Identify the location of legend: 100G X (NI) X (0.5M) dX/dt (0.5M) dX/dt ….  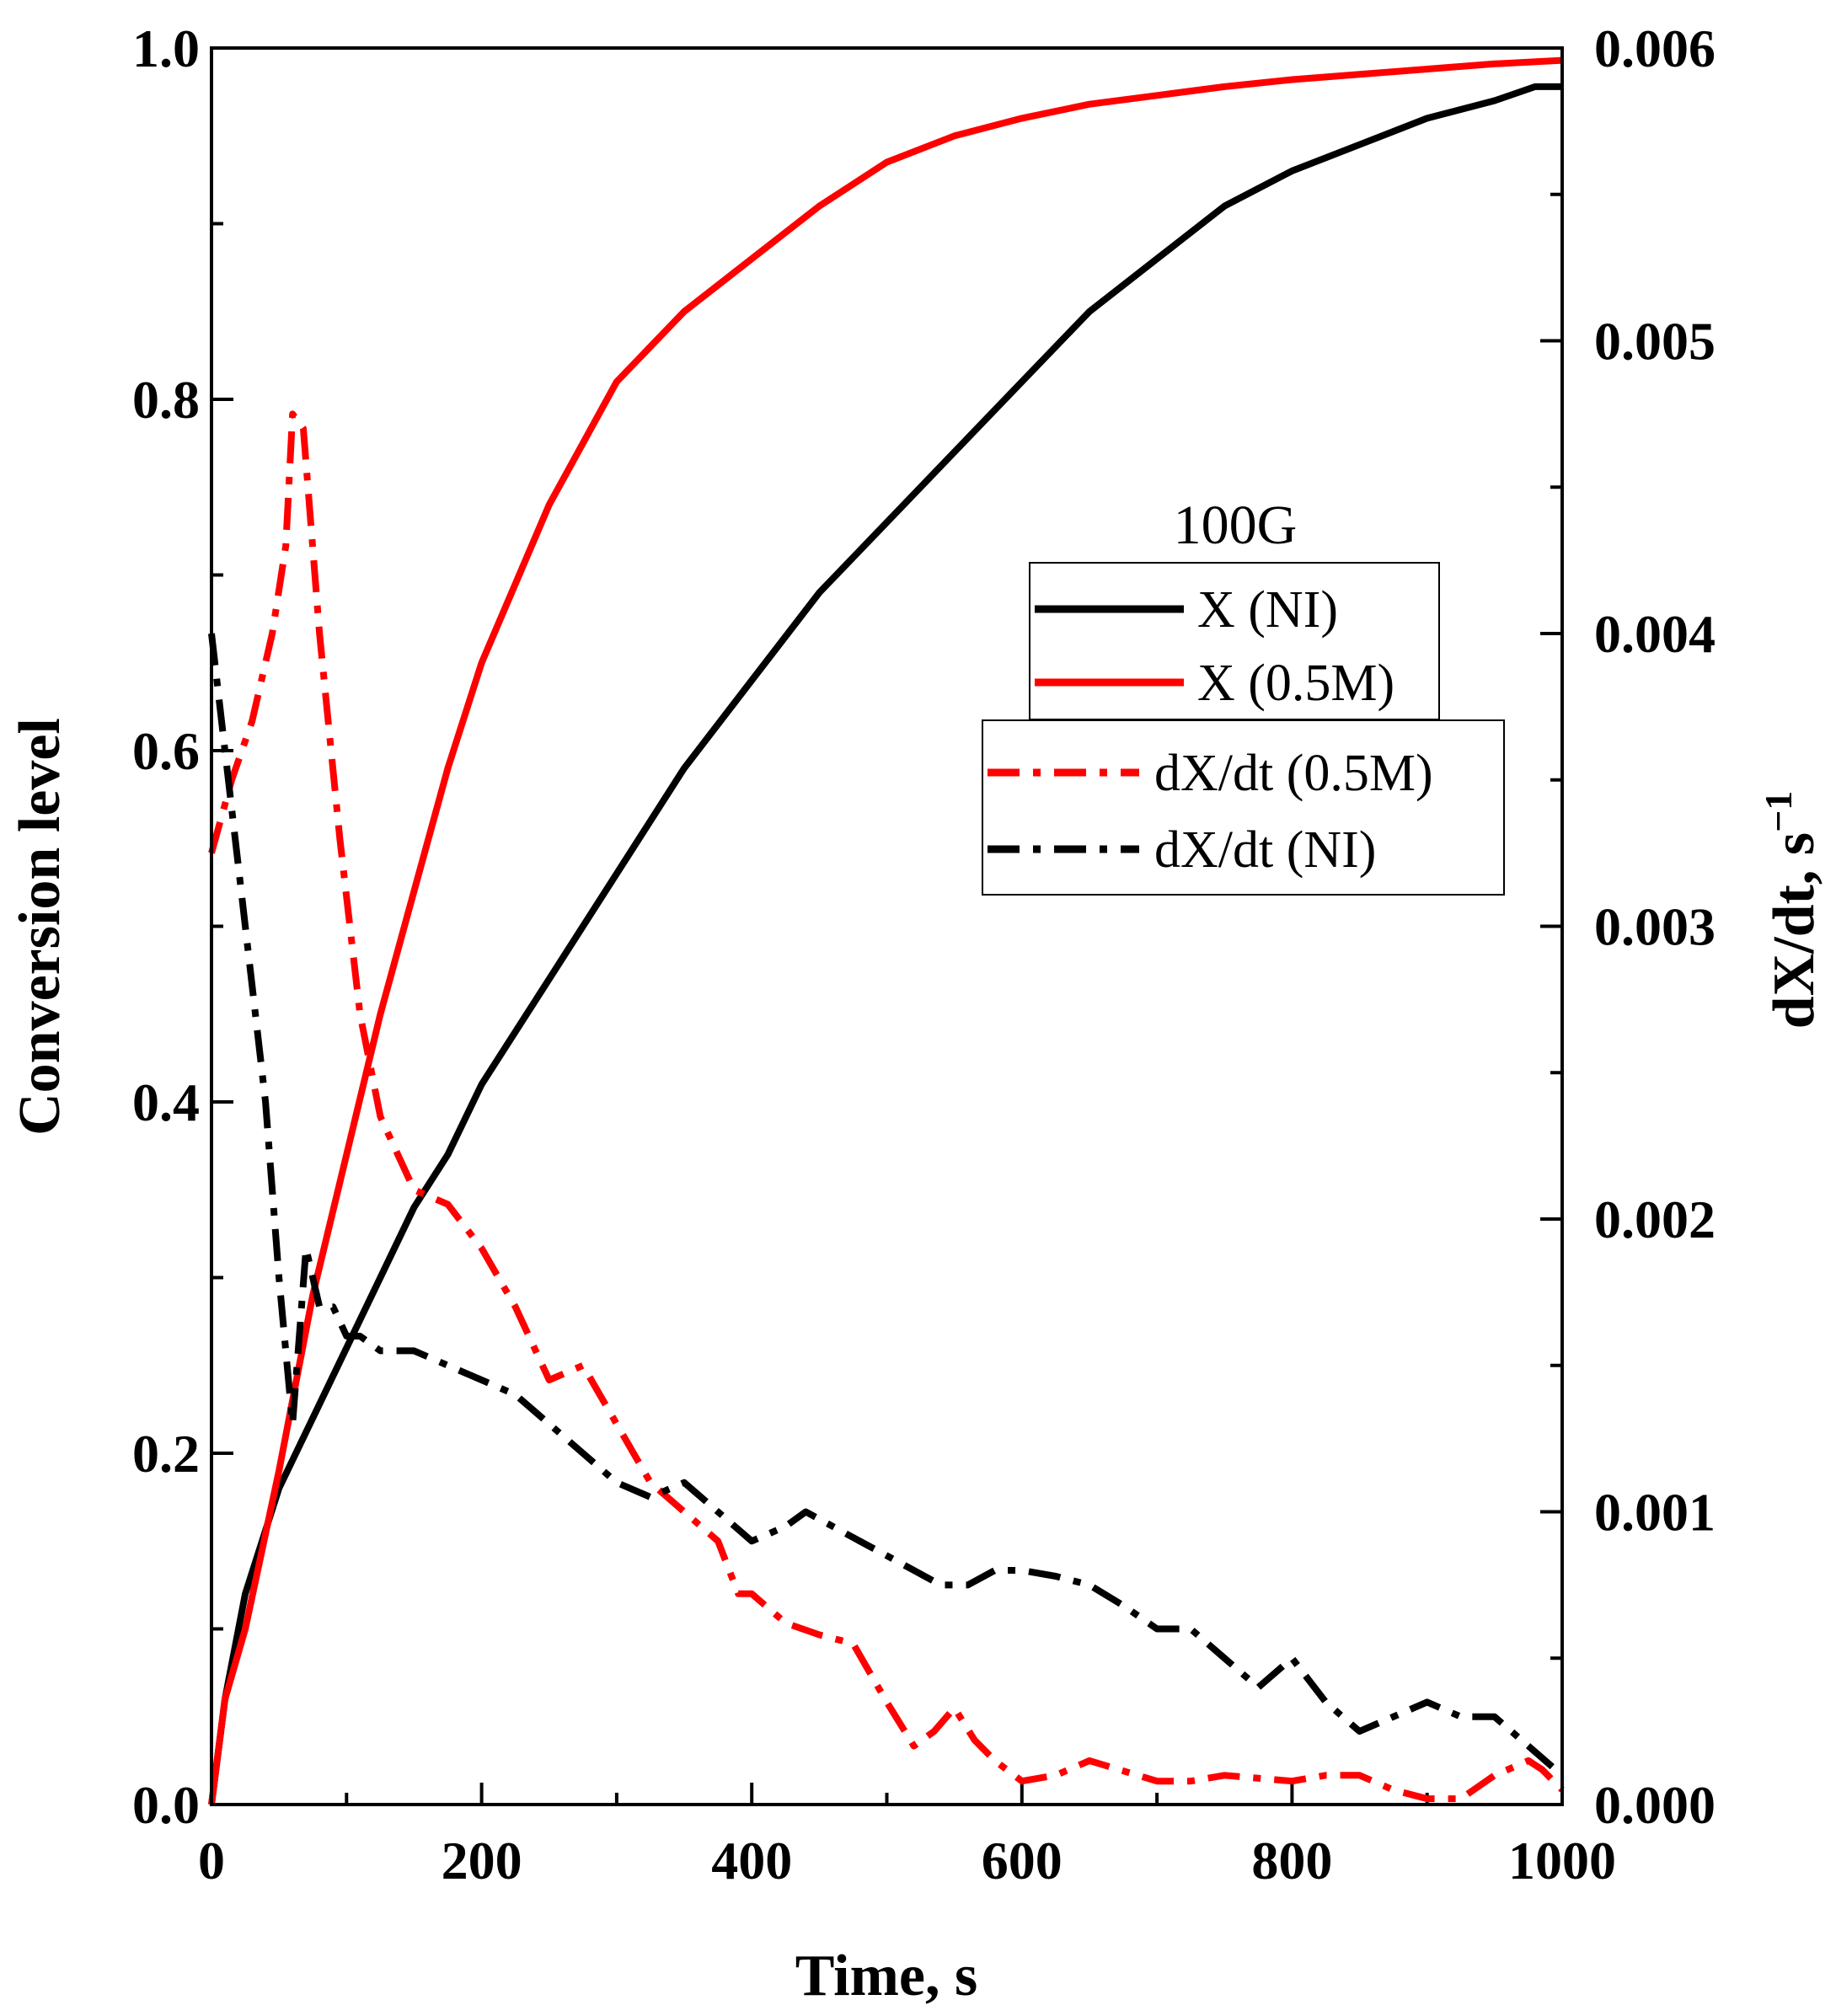
(1243, 695).